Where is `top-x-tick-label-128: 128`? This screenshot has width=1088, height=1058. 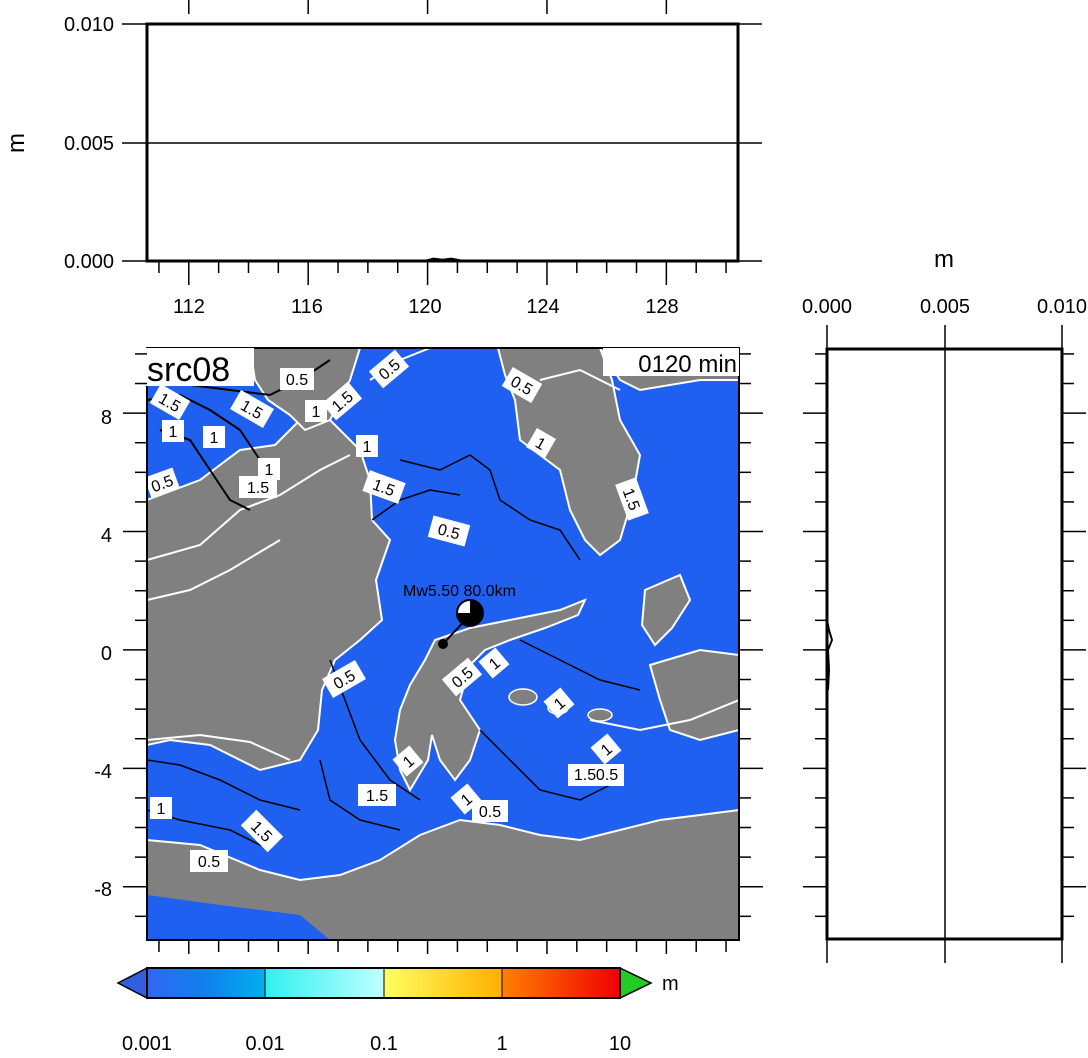
top-x-tick-label-128: 128 is located at coordinates (661, 307).